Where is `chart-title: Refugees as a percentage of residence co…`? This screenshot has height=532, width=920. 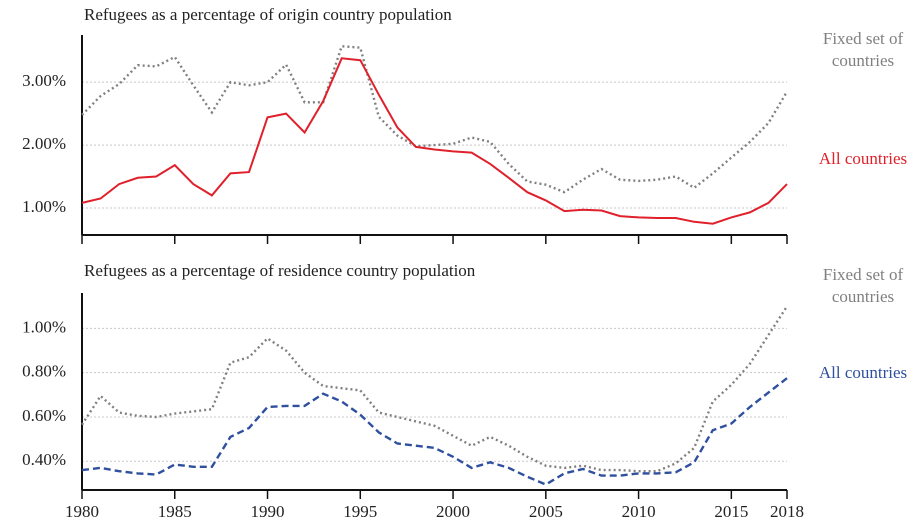
chart-title: Refugees as a percentage of residence co… is located at coordinates (280, 270).